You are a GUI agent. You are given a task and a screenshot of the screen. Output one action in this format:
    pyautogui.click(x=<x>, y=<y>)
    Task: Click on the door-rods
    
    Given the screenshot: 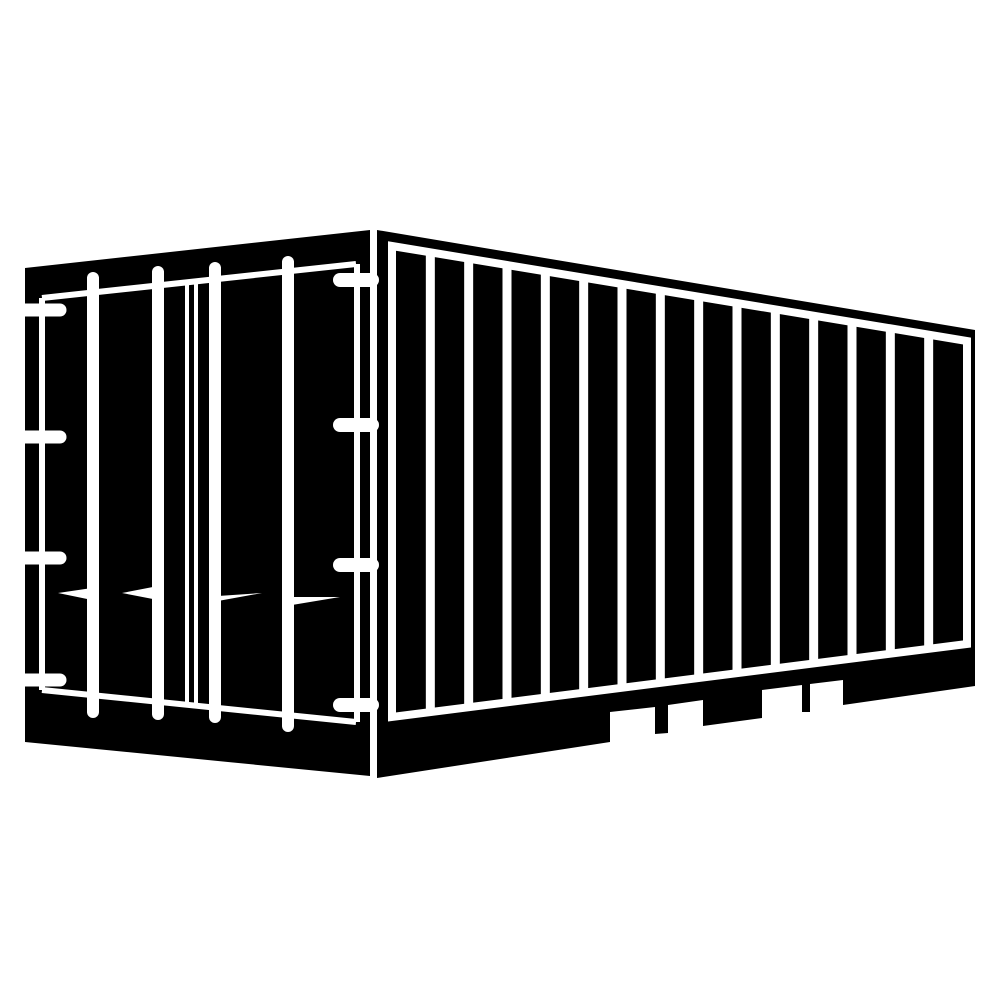 What is the action you would take?
    pyautogui.click(x=190, y=494)
    